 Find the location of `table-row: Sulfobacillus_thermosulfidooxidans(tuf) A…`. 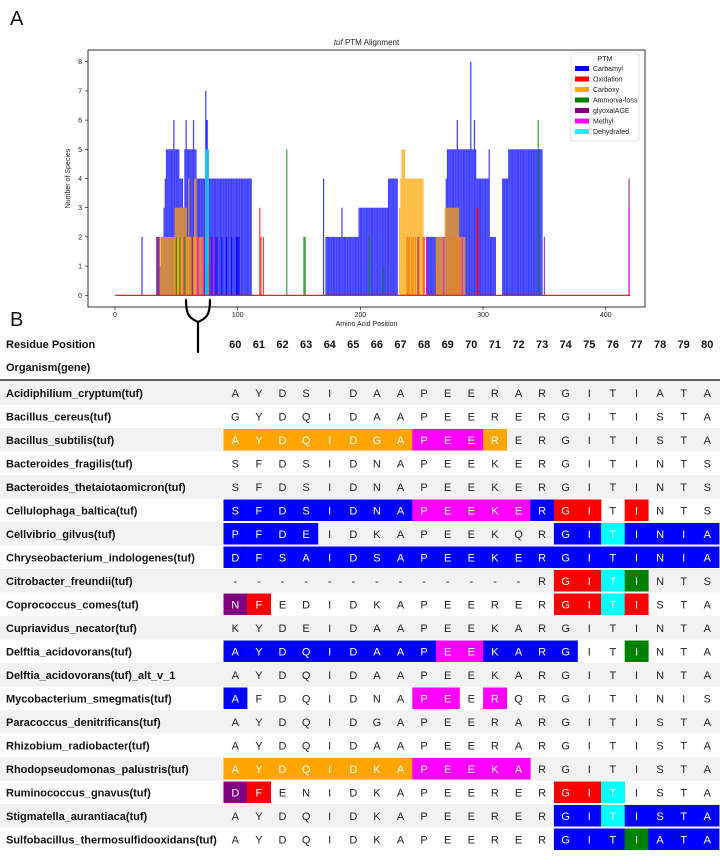

table-row: Sulfobacillus_thermosulfidooxidans(tuf) A… is located at coordinates (363, 839).